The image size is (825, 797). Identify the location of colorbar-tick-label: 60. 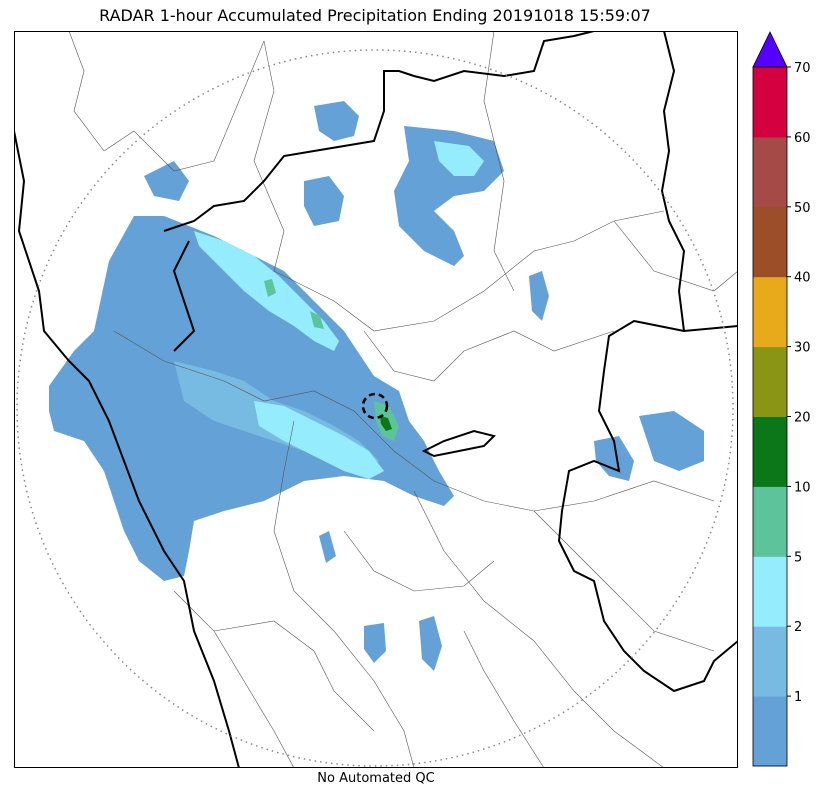
(802, 138).